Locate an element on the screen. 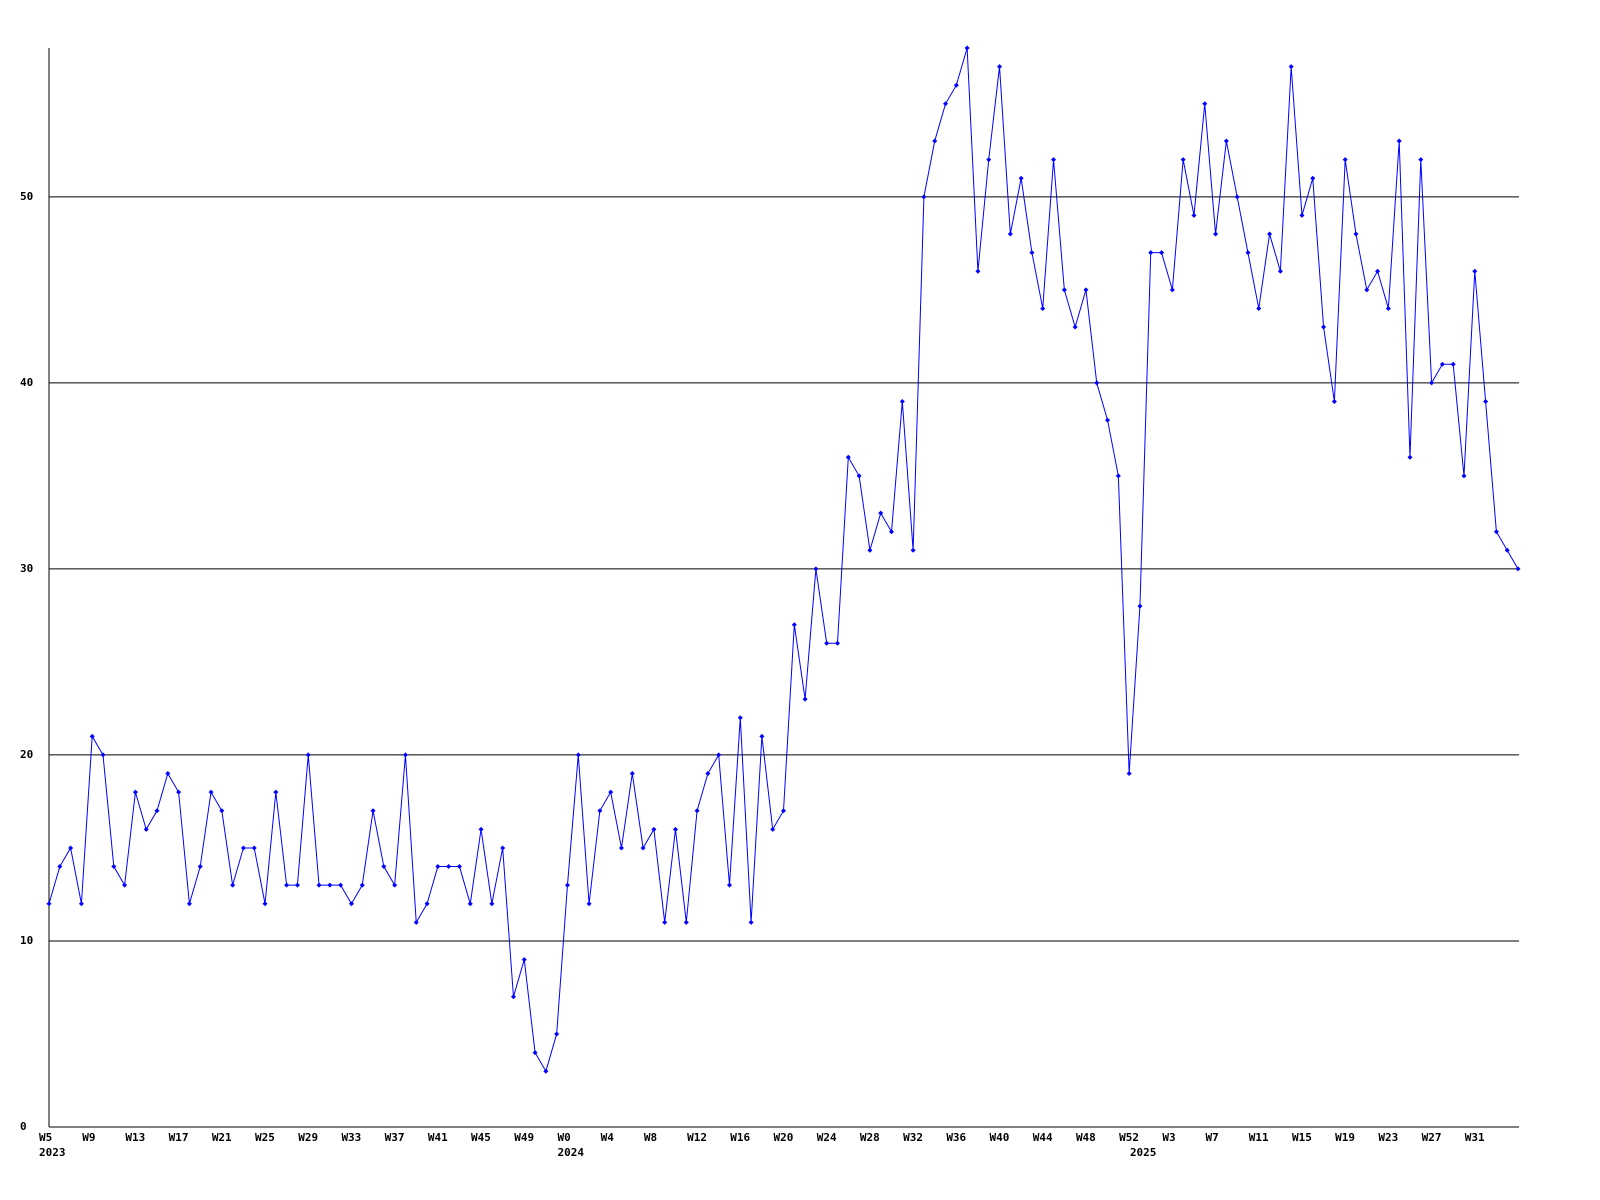 This screenshot has width=1600, height=1200. x-tick-label: W52 is located at coordinates (1129, 1137).